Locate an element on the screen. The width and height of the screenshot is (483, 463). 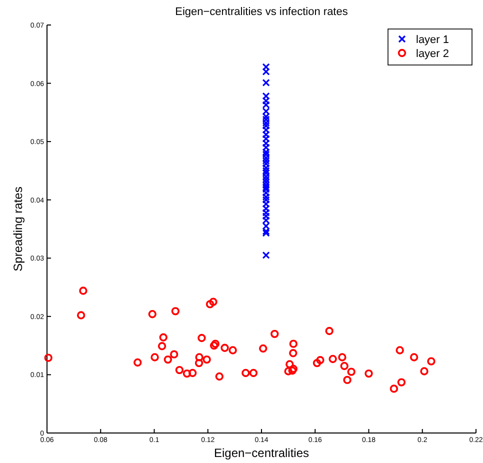
legend-label: layer 1 is located at coordinates (433, 40).